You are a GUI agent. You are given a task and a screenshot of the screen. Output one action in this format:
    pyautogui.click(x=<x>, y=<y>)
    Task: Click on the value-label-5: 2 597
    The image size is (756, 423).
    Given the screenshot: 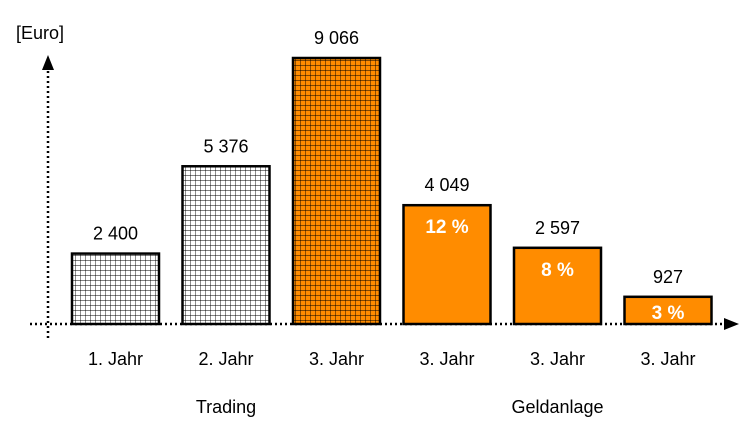 What is the action you would take?
    pyautogui.click(x=557, y=228)
    